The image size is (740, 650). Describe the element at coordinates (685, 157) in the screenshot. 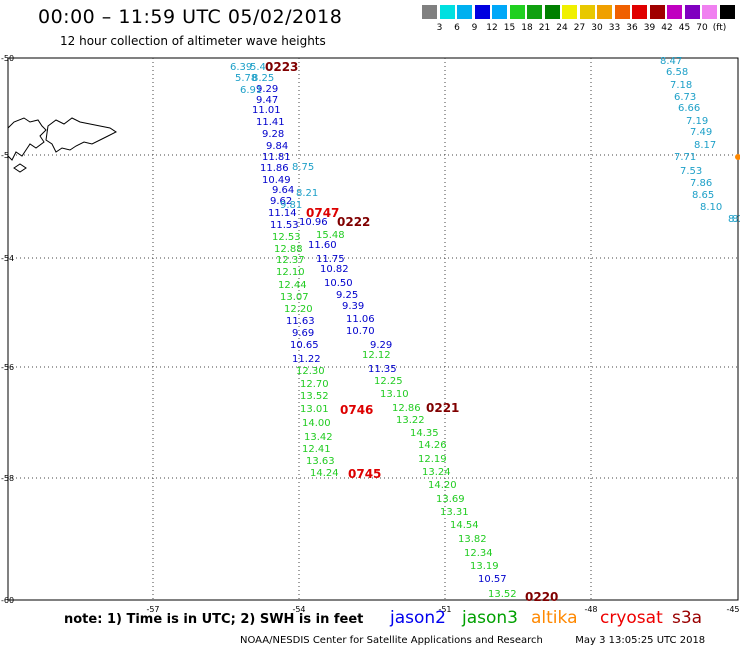

I see `wave-height-value: 7.71` at that location.